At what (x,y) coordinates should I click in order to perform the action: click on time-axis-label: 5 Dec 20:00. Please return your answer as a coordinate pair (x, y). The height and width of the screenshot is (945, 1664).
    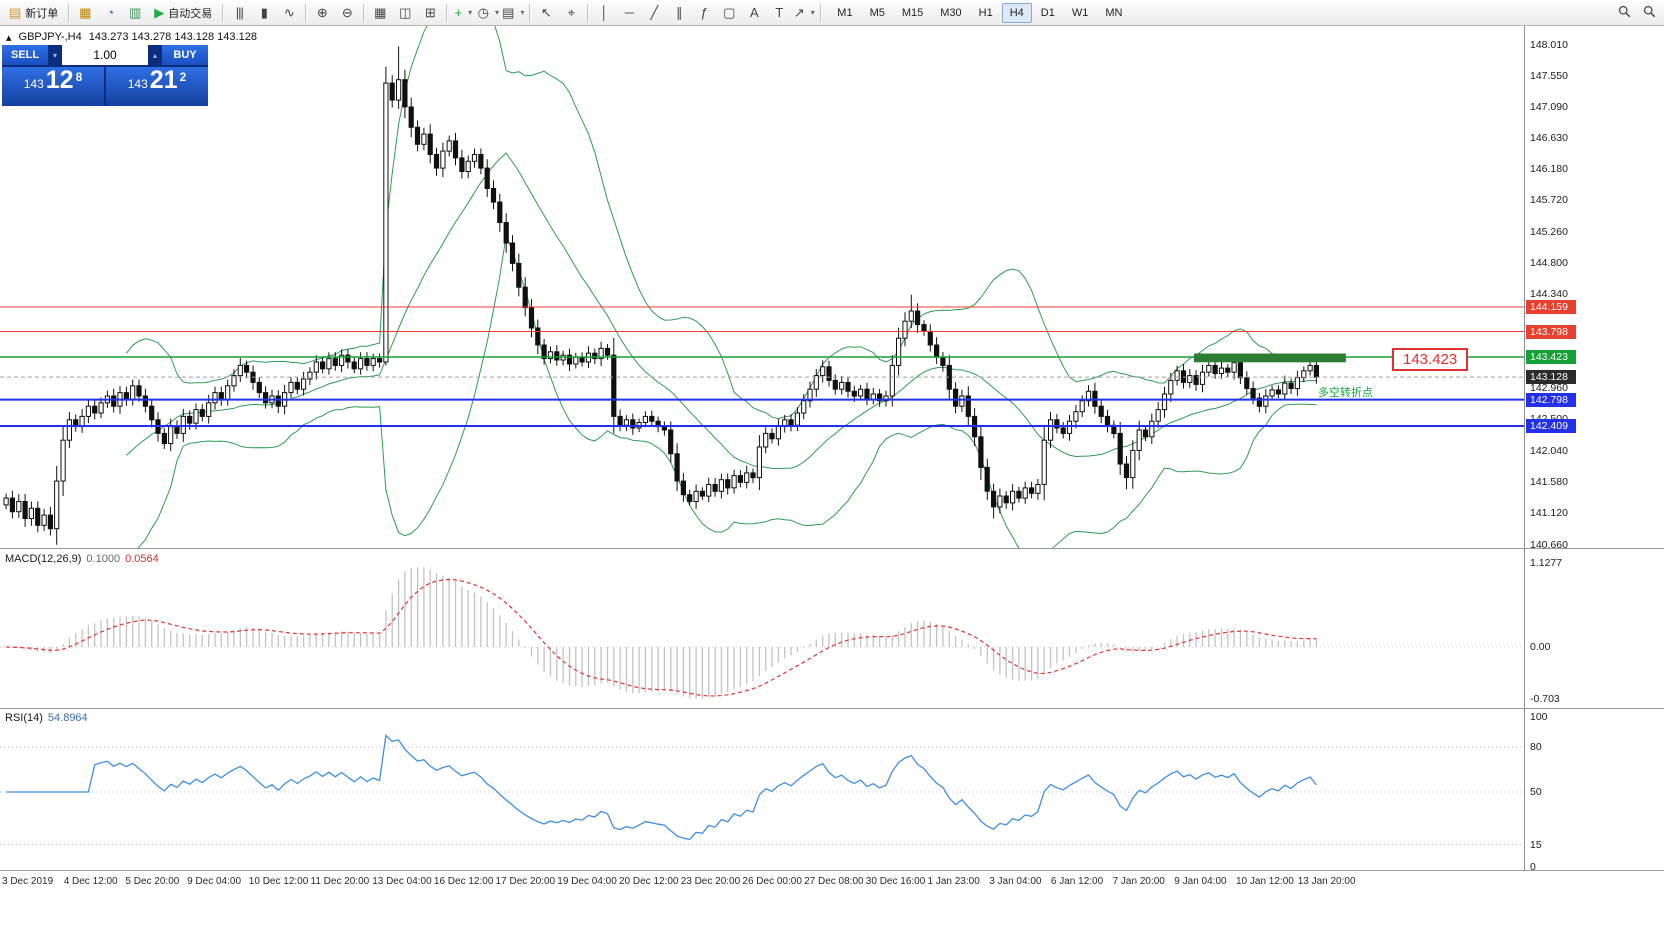
    Looking at the image, I should click on (152, 881).